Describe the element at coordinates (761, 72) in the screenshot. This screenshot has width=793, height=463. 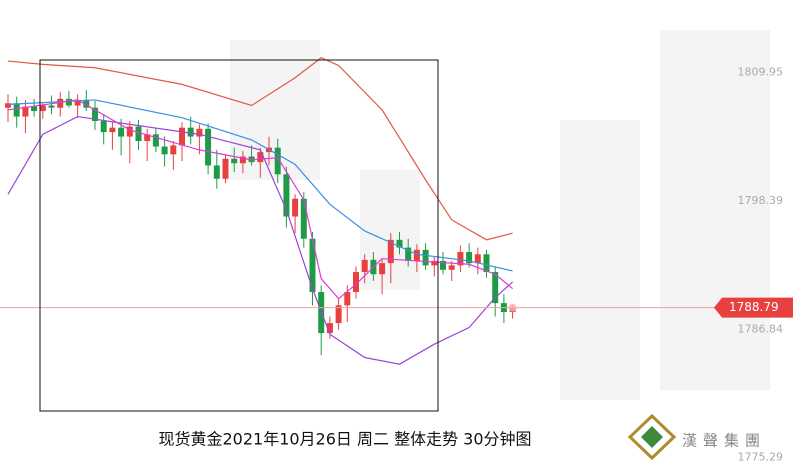
I see `y-tick-label: 1809.95` at that location.